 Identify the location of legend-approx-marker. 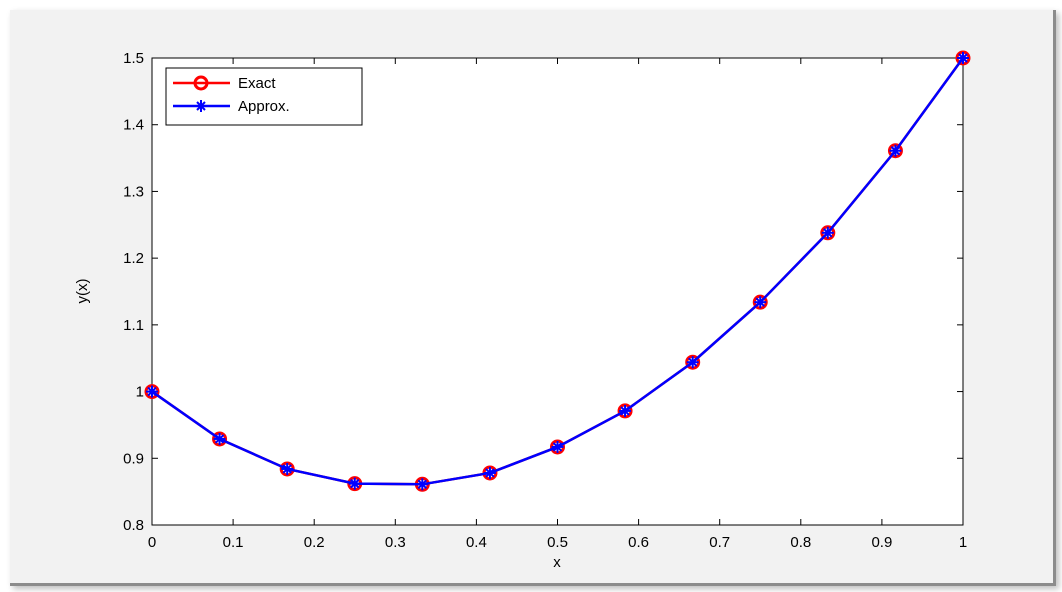
(201, 106).